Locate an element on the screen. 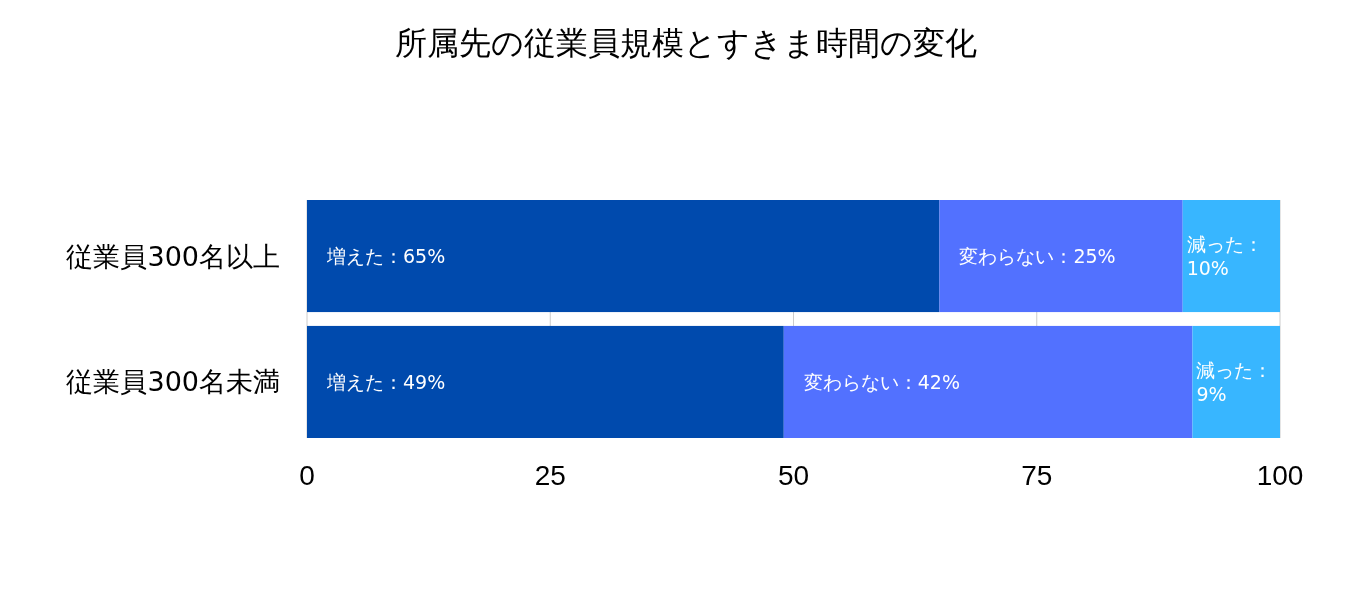 Image resolution: width=1363 pixels, height=596 pixels. x-tick-label: 25 is located at coordinates (550, 475).